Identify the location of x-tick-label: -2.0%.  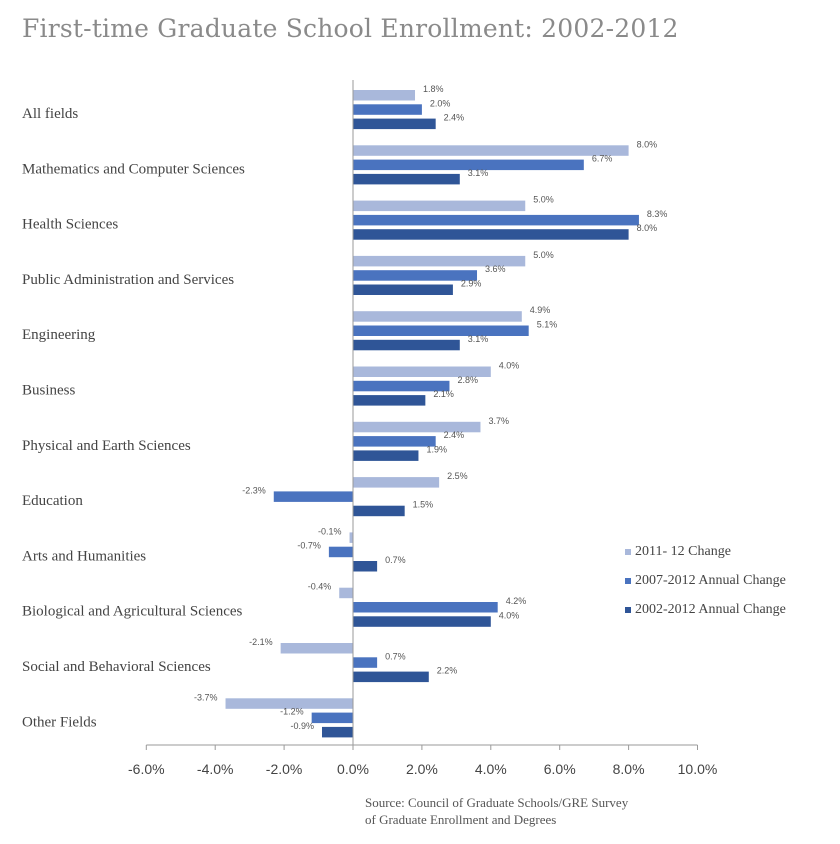
(284, 769).